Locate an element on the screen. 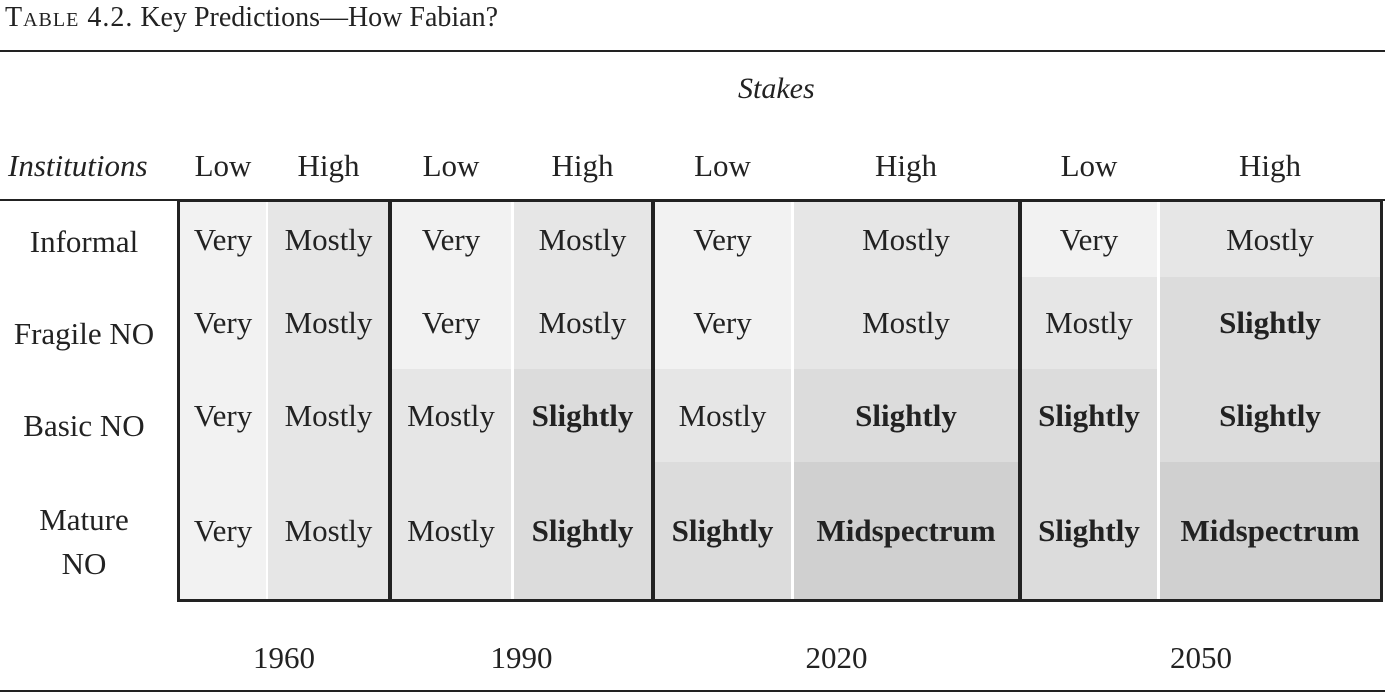 This screenshot has width=1385, height=696. year-label: 1990 is located at coordinates (521, 657).